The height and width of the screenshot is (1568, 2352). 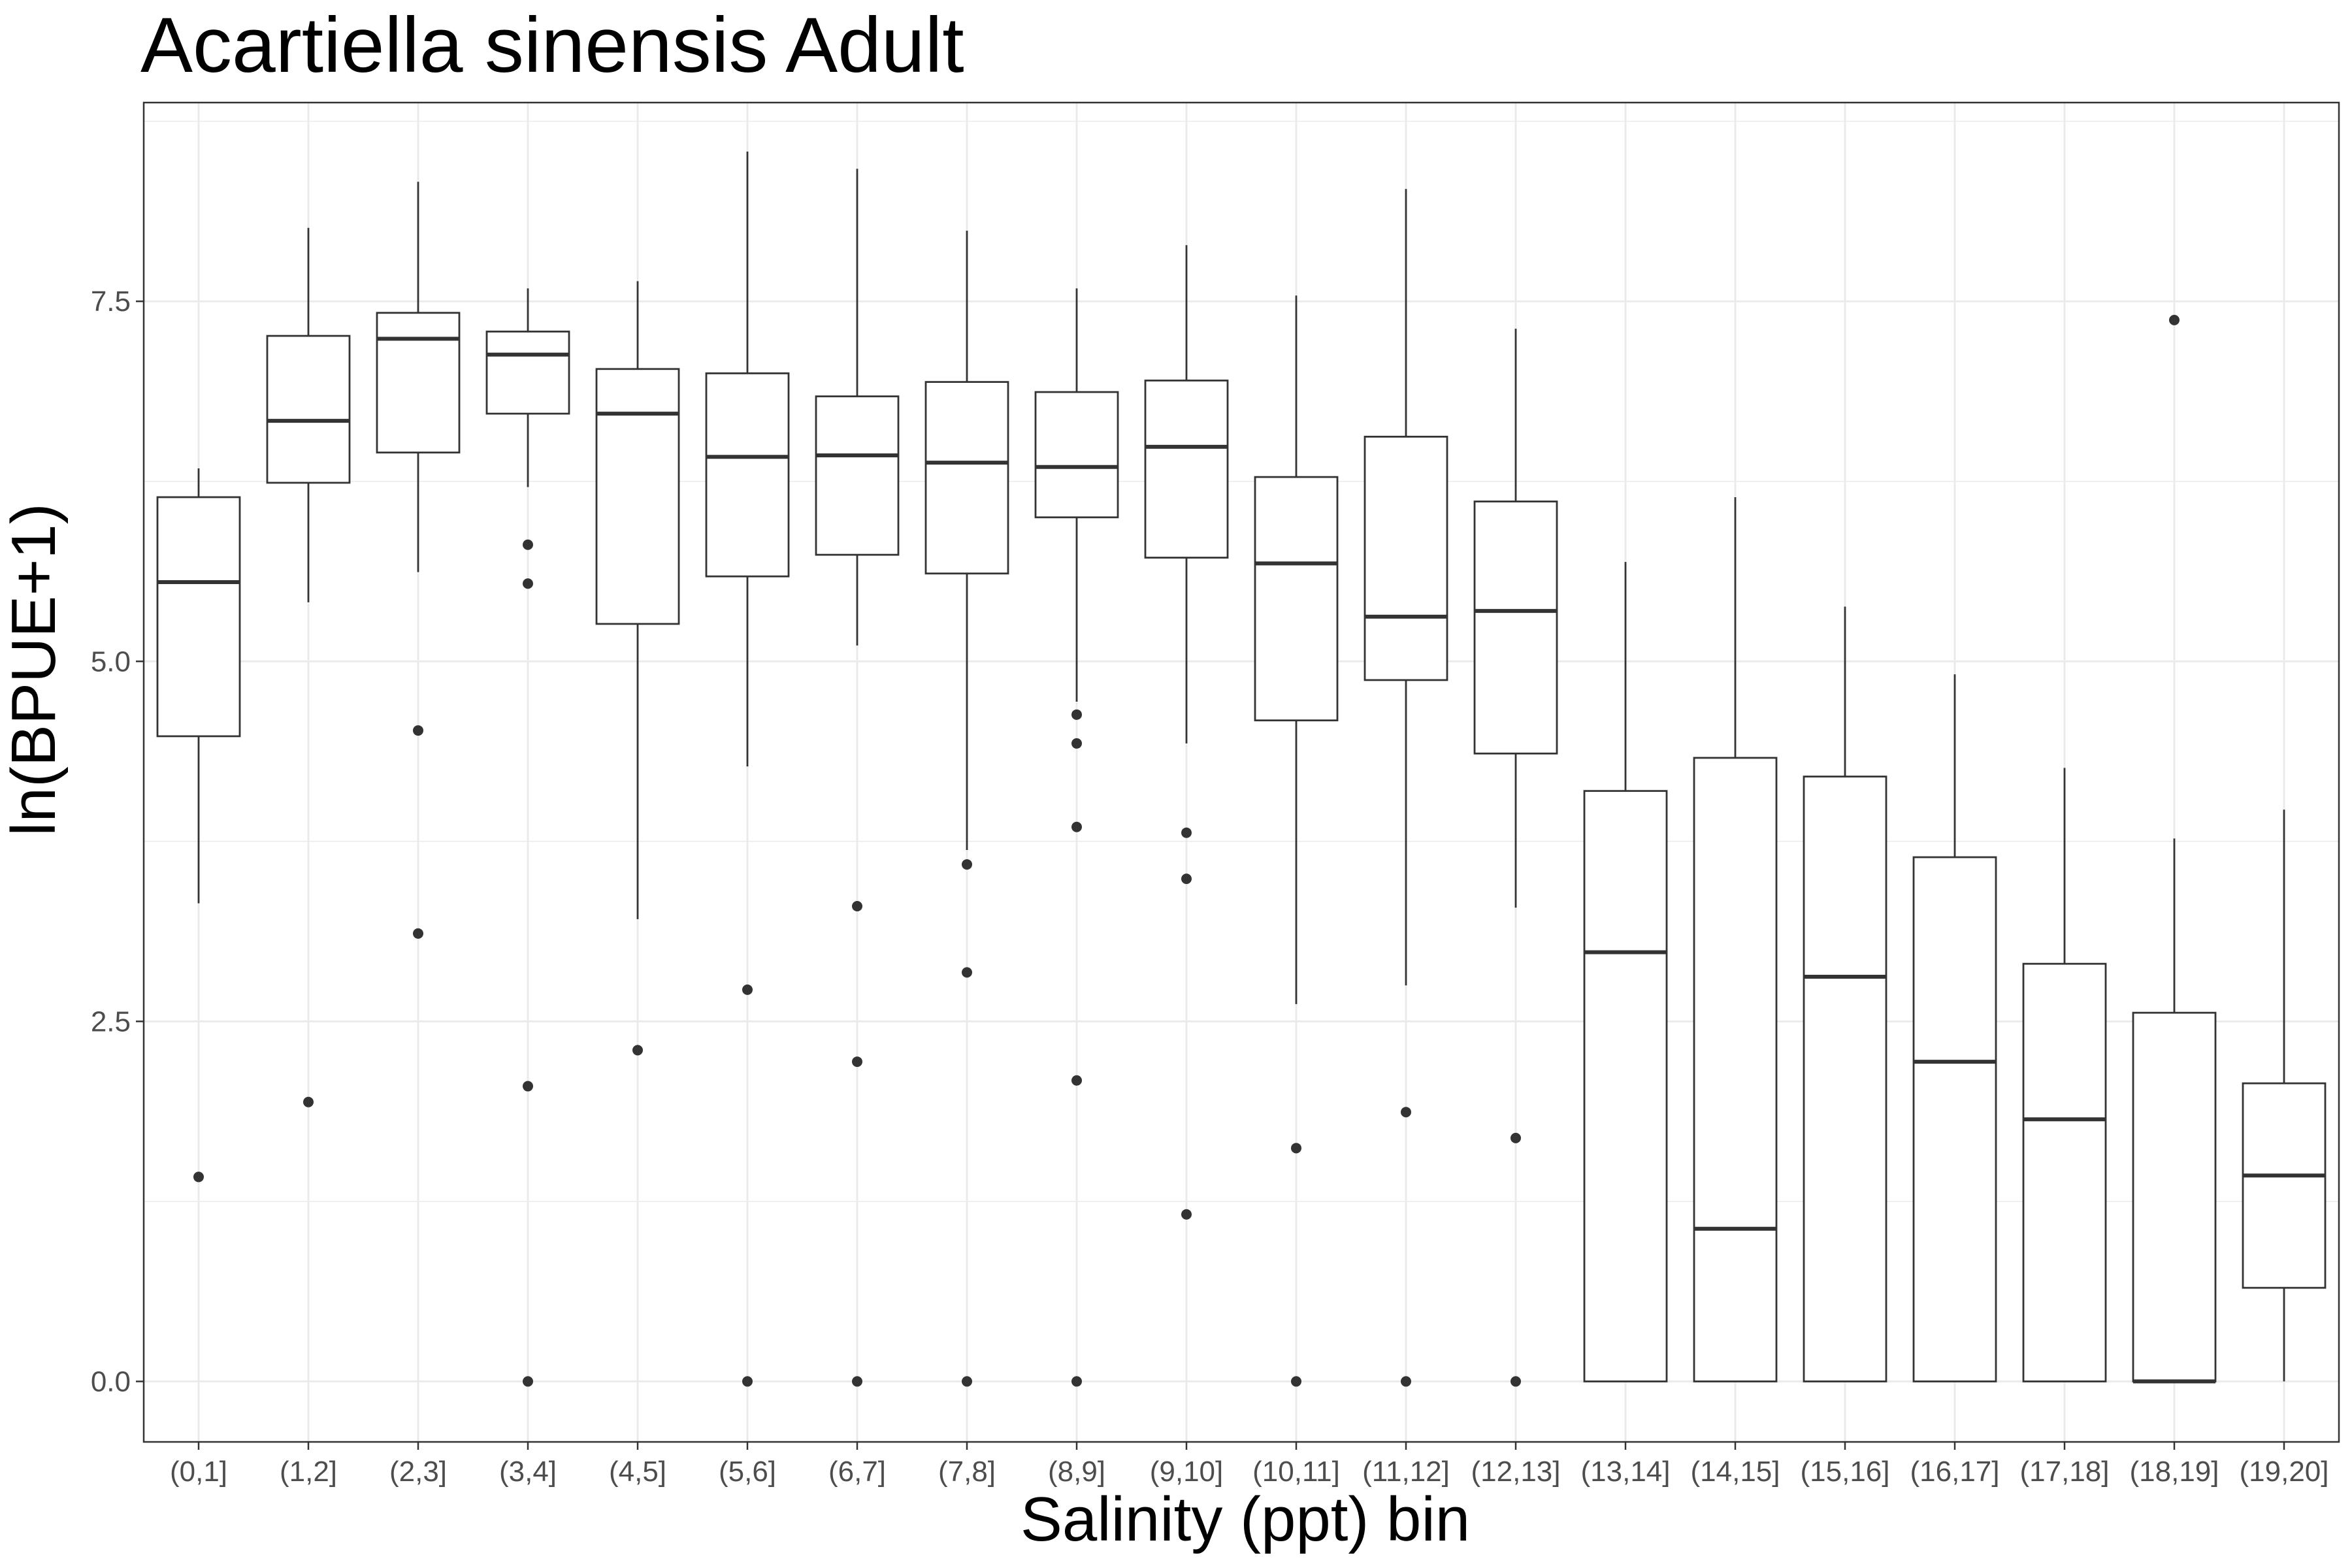 I want to click on chart-title: Acartiella sinensis Adult, so click(x=552, y=45).